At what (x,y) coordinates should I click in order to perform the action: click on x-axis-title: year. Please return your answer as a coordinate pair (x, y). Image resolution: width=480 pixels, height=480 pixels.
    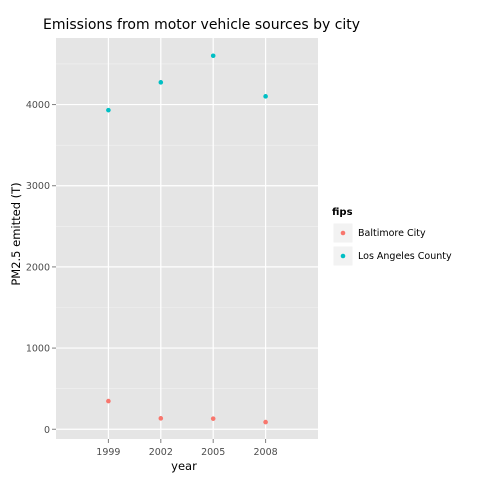
    Looking at the image, I should click on (184, 466).